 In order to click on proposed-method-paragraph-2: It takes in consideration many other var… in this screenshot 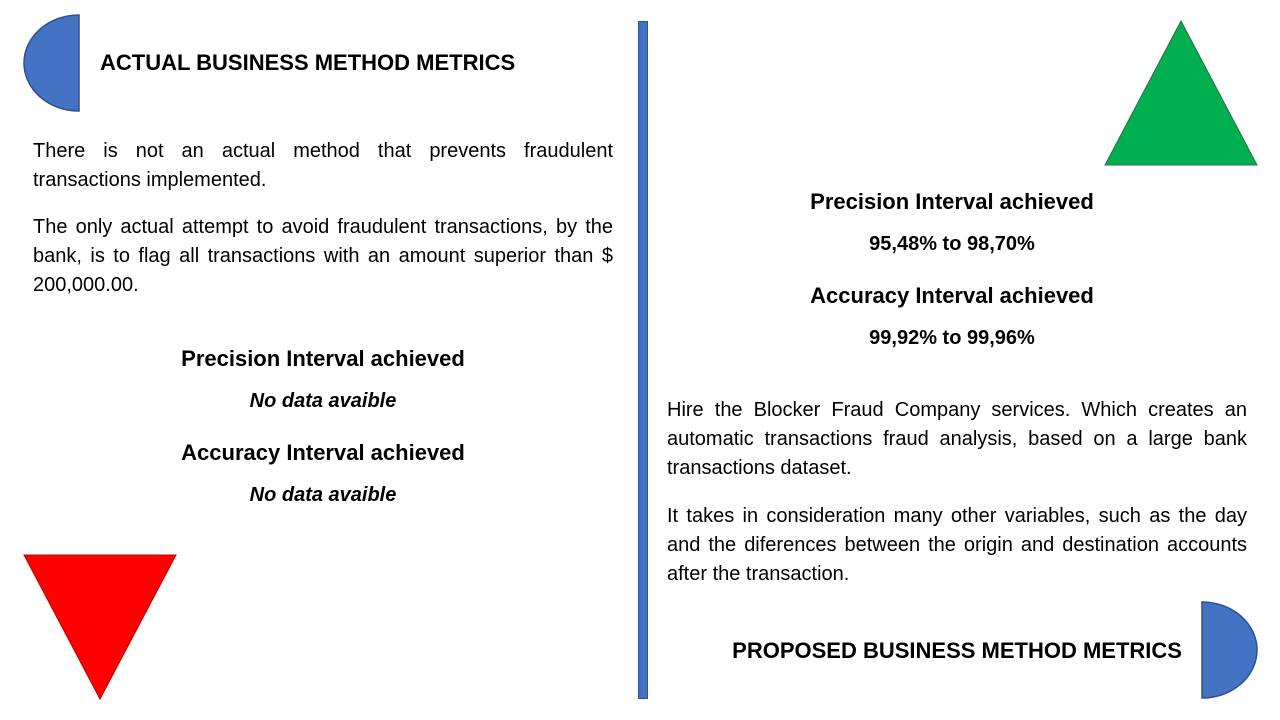, I will do `click(957, 545)`.